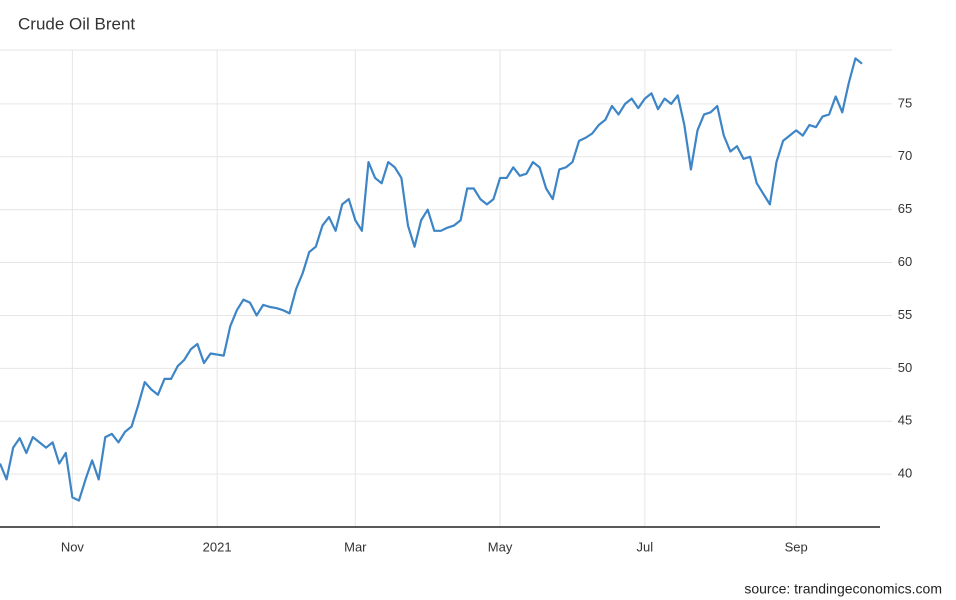  Describe the element at coordinates (355, 546) in the screenshot. I see `x-tick-label: Mar` at that location.